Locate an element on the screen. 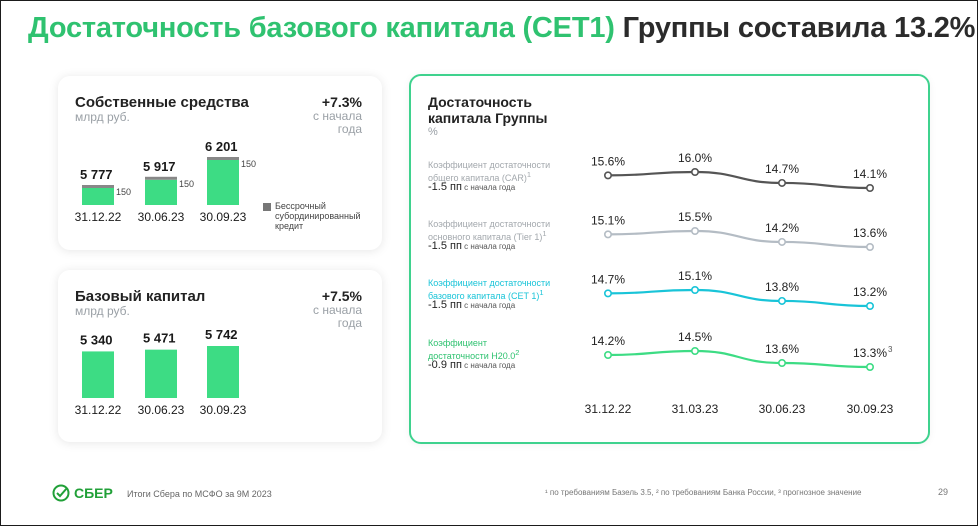 Image resolution: width=978 pixels, height=526 pixels. sber-logo: СБЕР is located at coordinates (82, 493).